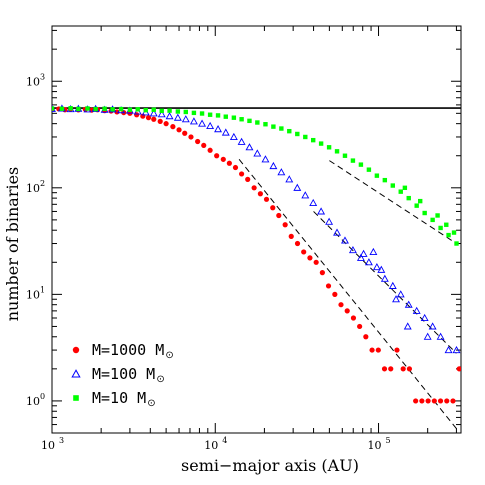 The width and height of the screenshot is (485, 485). Describe the element at coordinates (123, 374) in the screenshot. I see `legend-label: M=100 M` at that location.